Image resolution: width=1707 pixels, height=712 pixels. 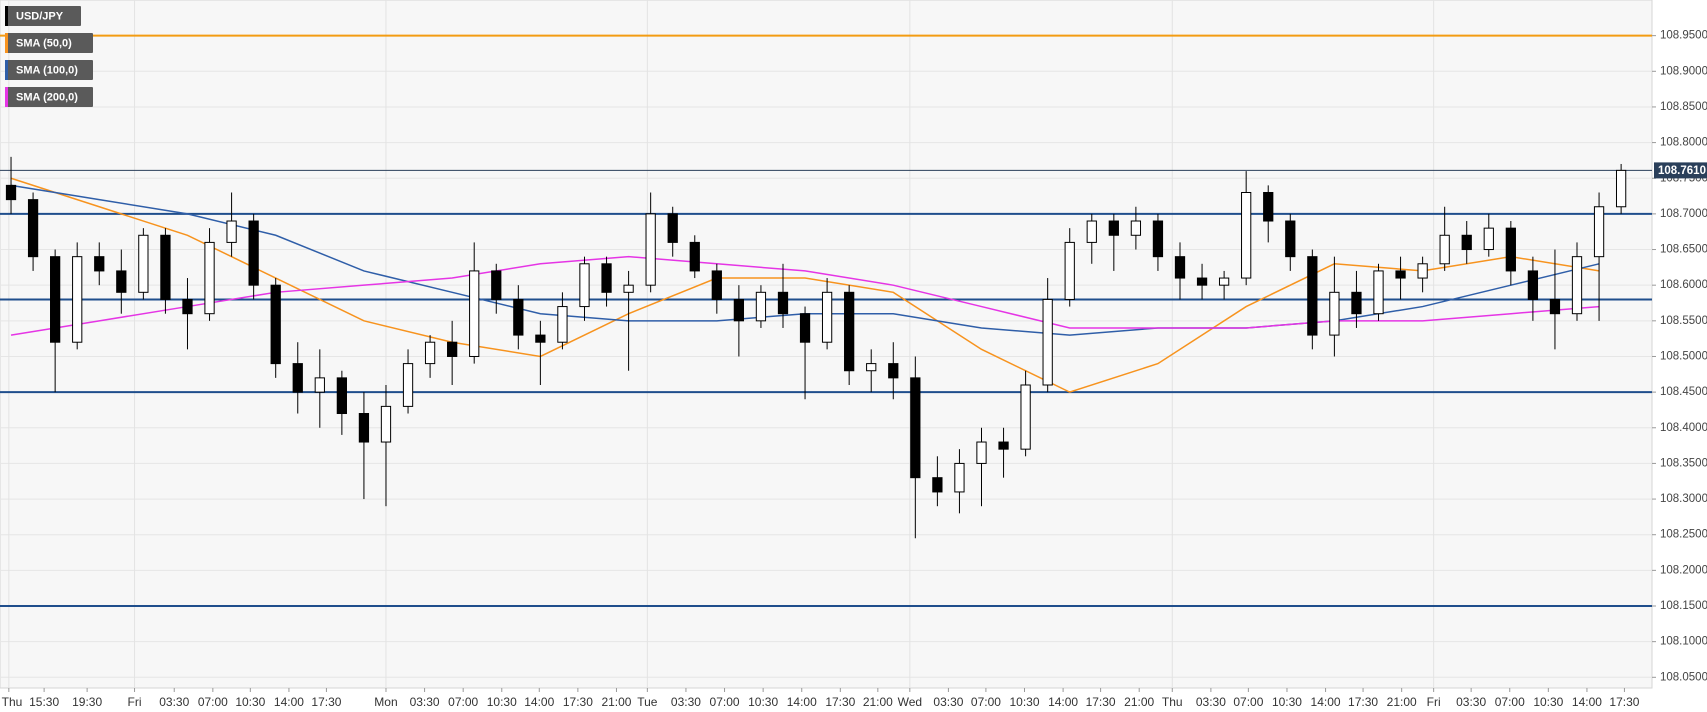 What do you see at coordinates (1683, 642) in the screenshot?
I see `y-tick-label: 108.1000` at bounding box center [1683, 642].